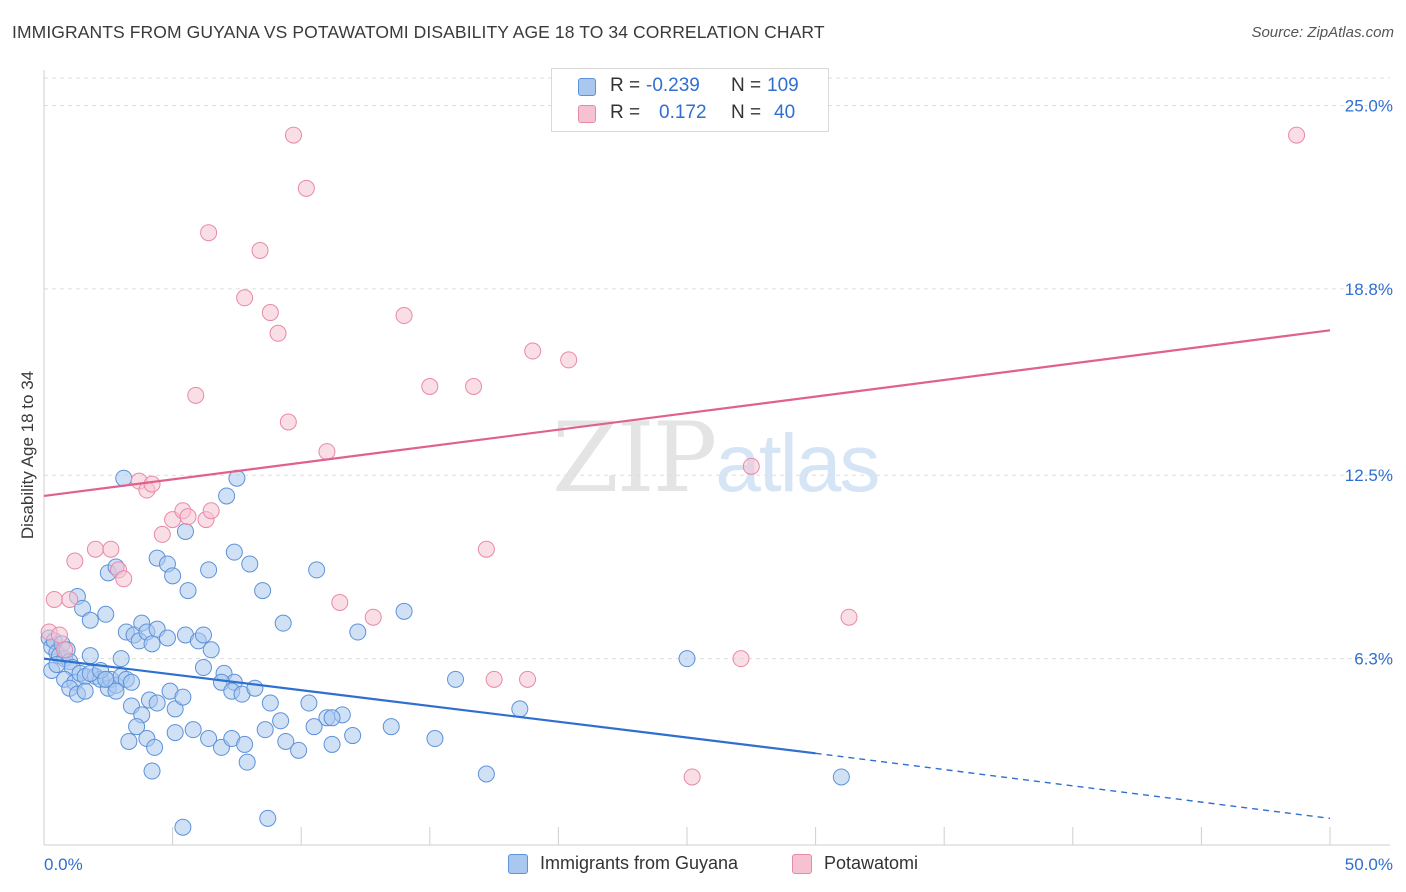 Image resolution: width=1406 pixels, height=892 pixels. Describe the element at coordinates (1073, 786) in the screenshot. I see `guyana-trend-extension` at that location.